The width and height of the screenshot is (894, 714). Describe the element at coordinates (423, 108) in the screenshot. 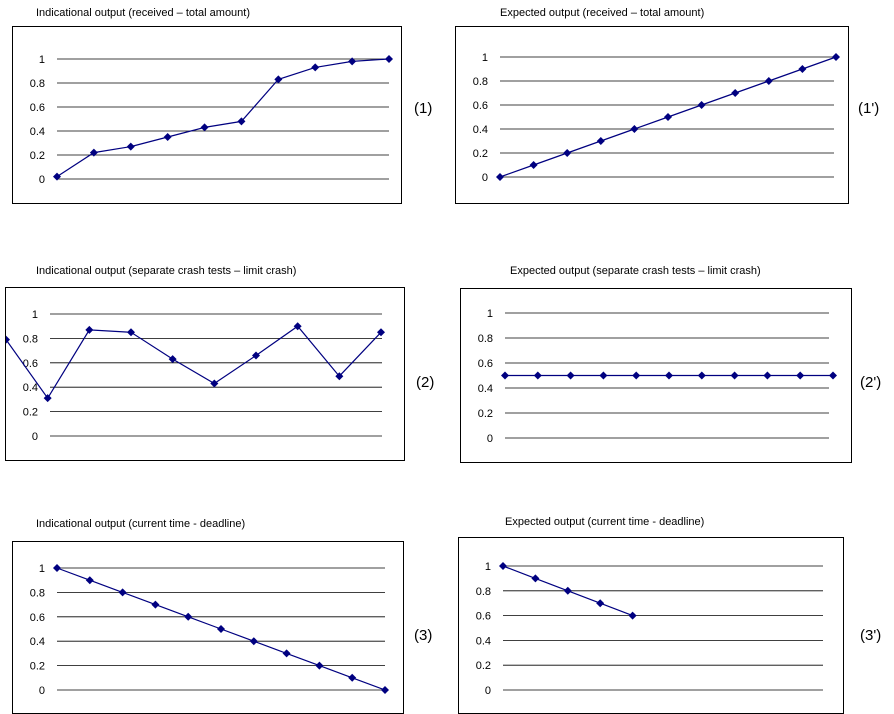

I see `chart-label: (1)` at that location.